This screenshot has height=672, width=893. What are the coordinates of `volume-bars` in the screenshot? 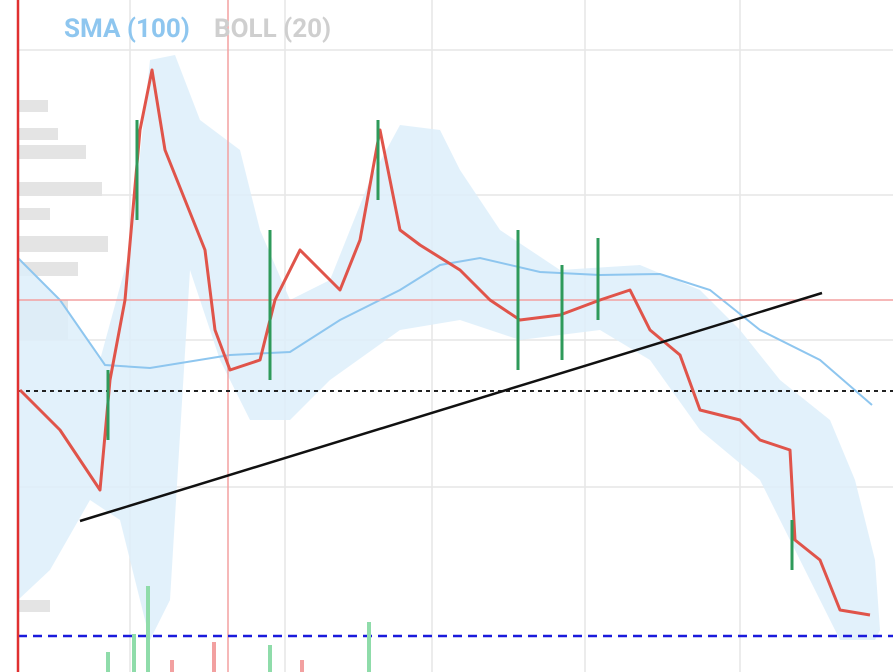 It's located at (238, 629).